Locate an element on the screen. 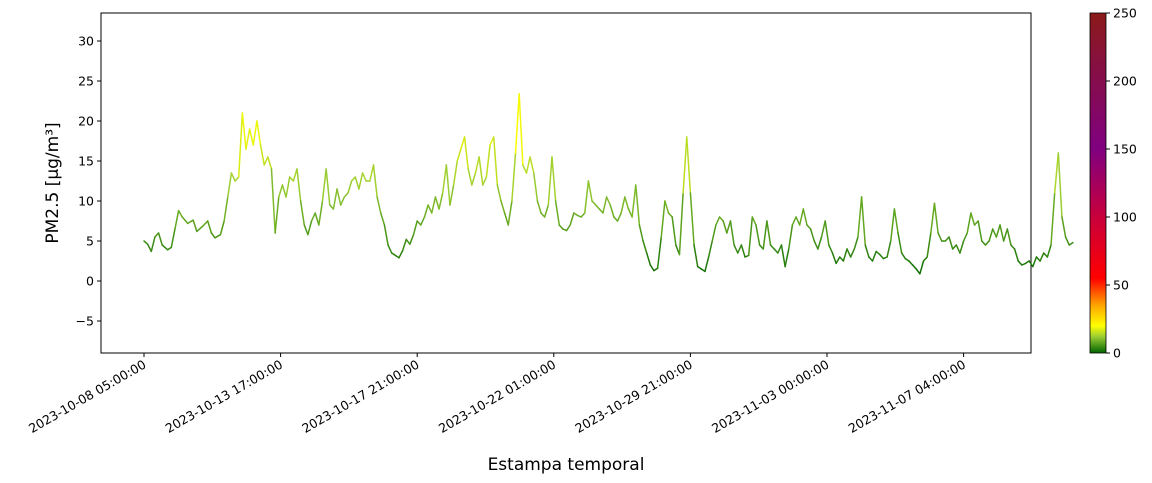 The width and height of the screenshot is (1152, 483). x-tick-label: 2023-11-03 00:00:00 is located at coordinates (770, 396).